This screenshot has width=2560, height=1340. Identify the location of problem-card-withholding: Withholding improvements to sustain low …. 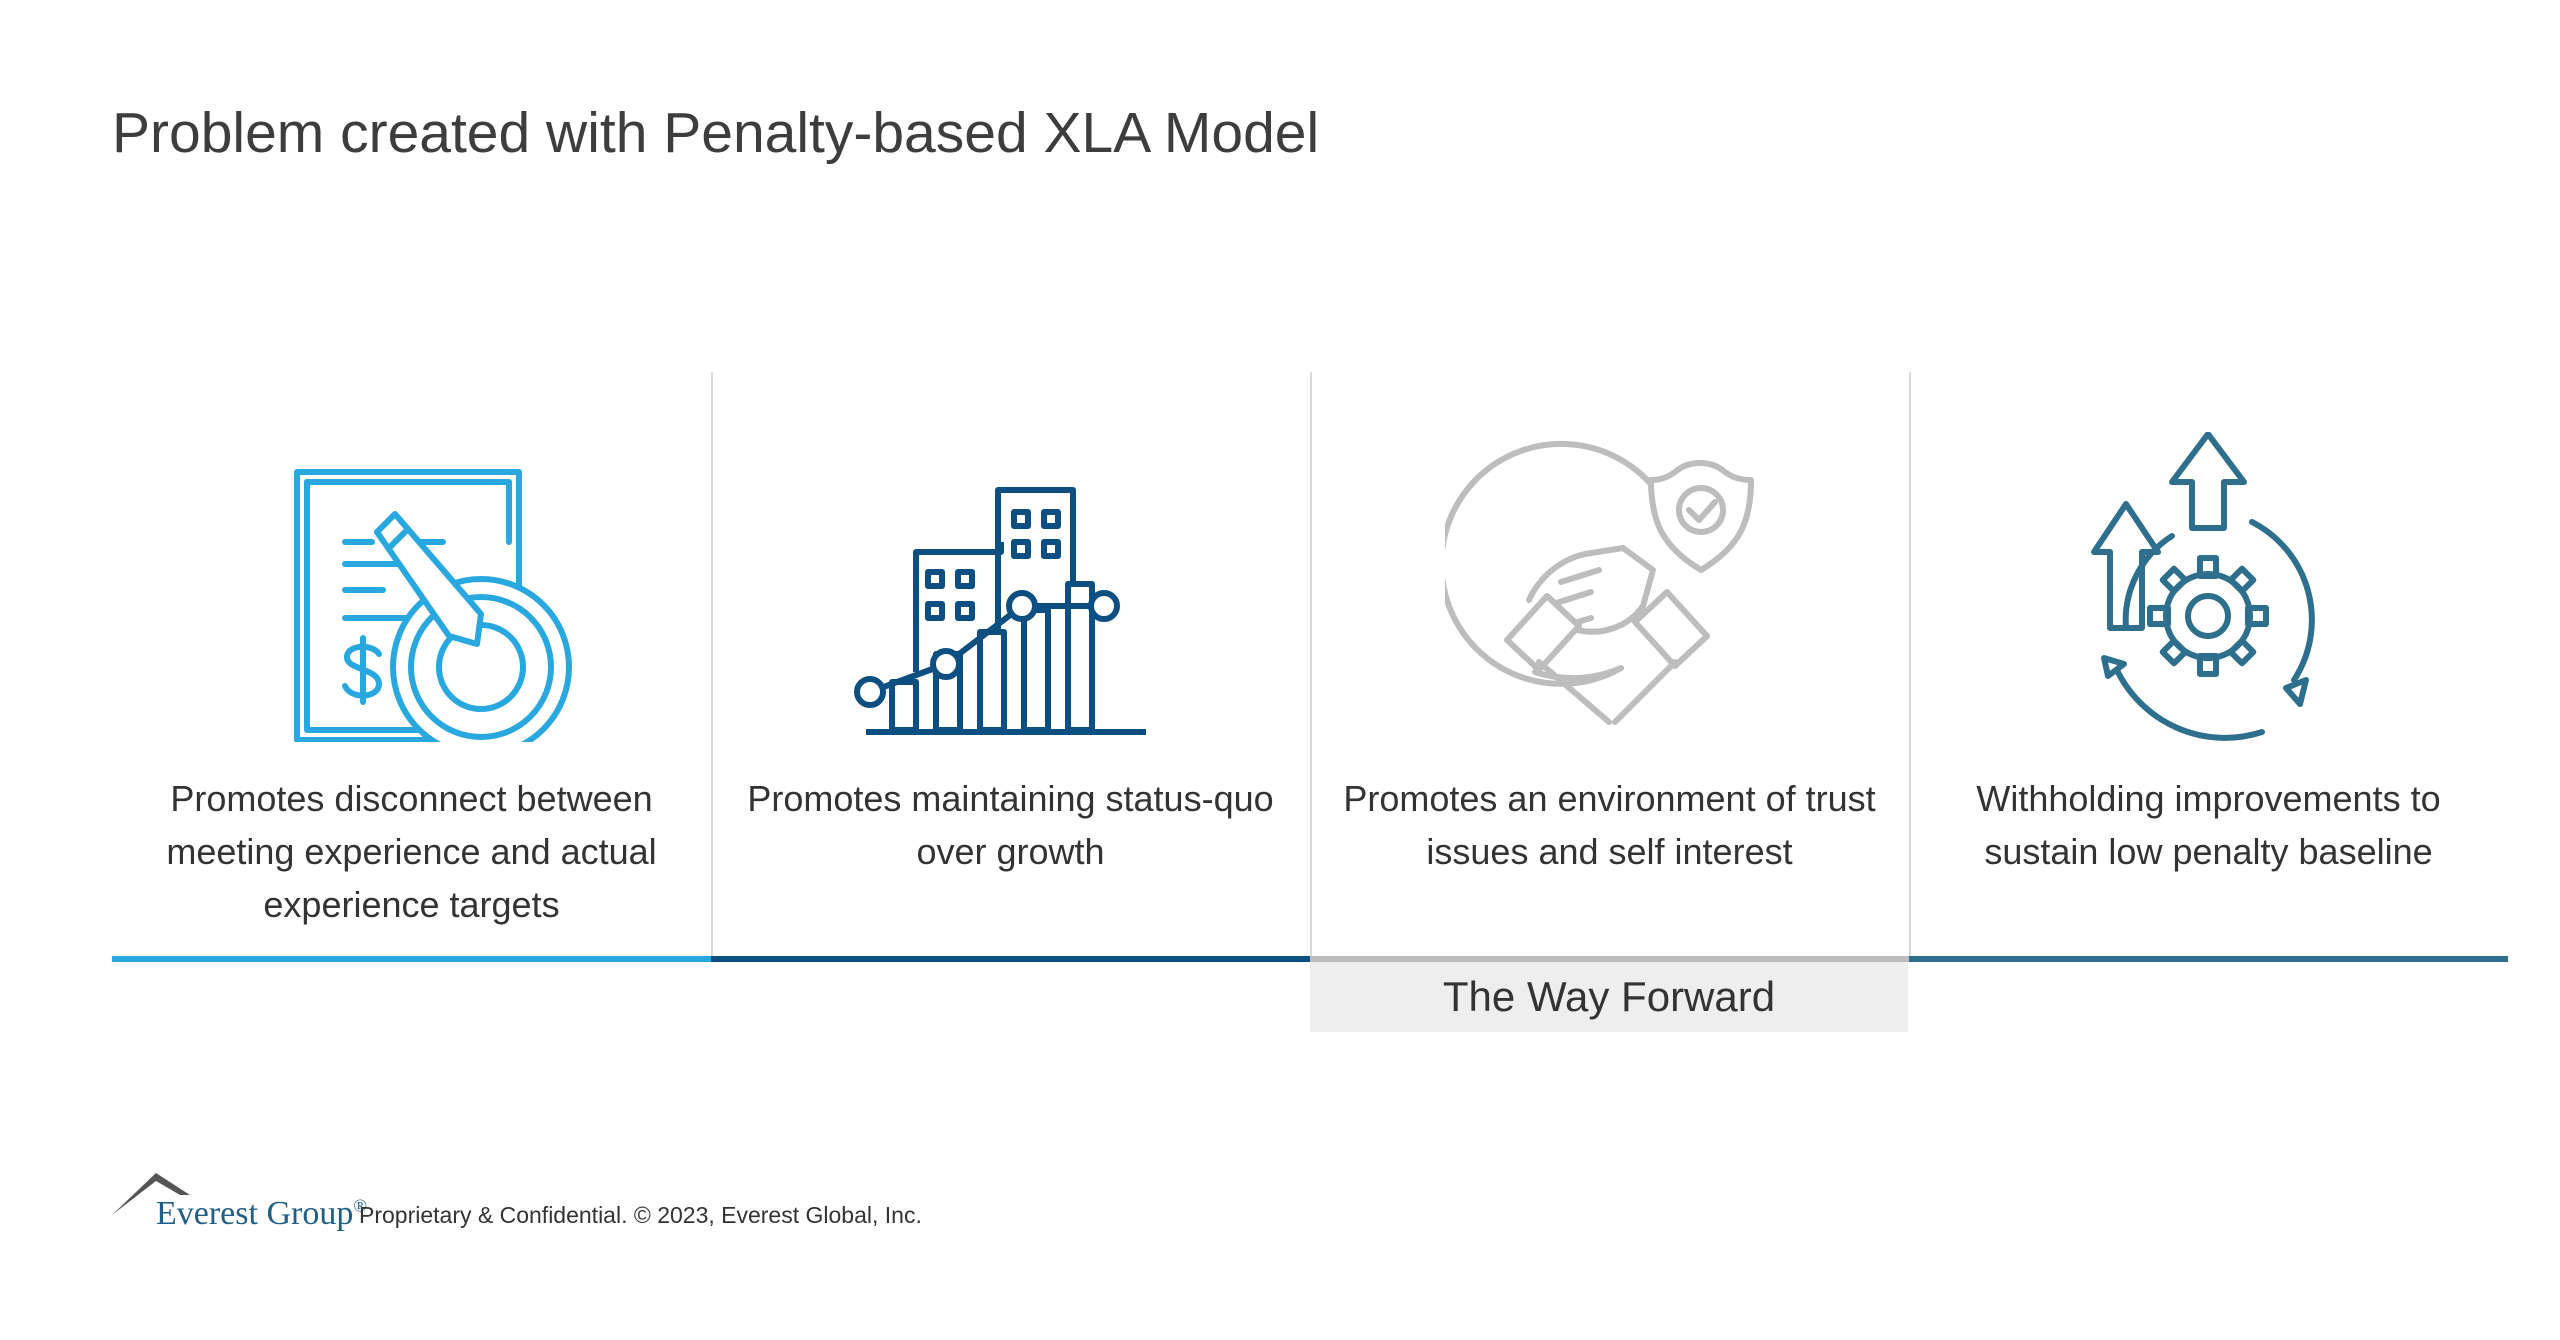
(2208, 667).